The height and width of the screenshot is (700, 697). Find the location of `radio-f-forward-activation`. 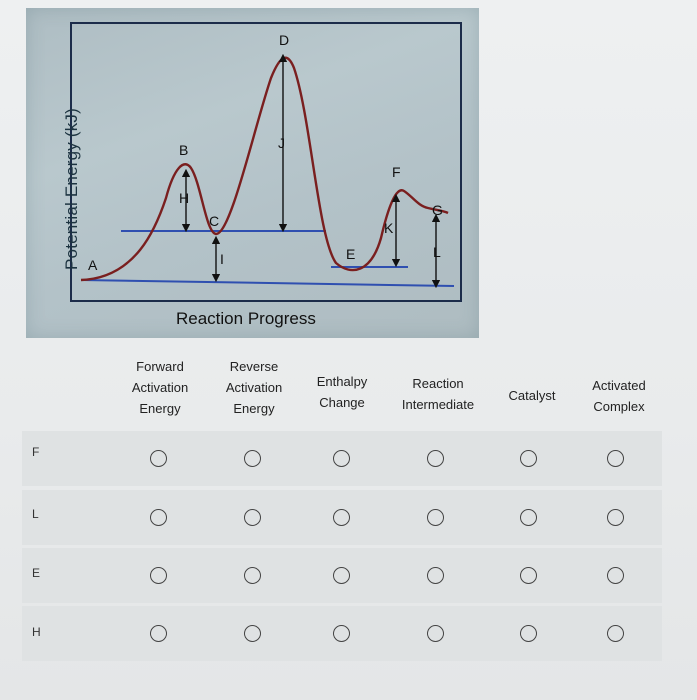

radio-f-forward-activation is located at coordinates (158, 458).